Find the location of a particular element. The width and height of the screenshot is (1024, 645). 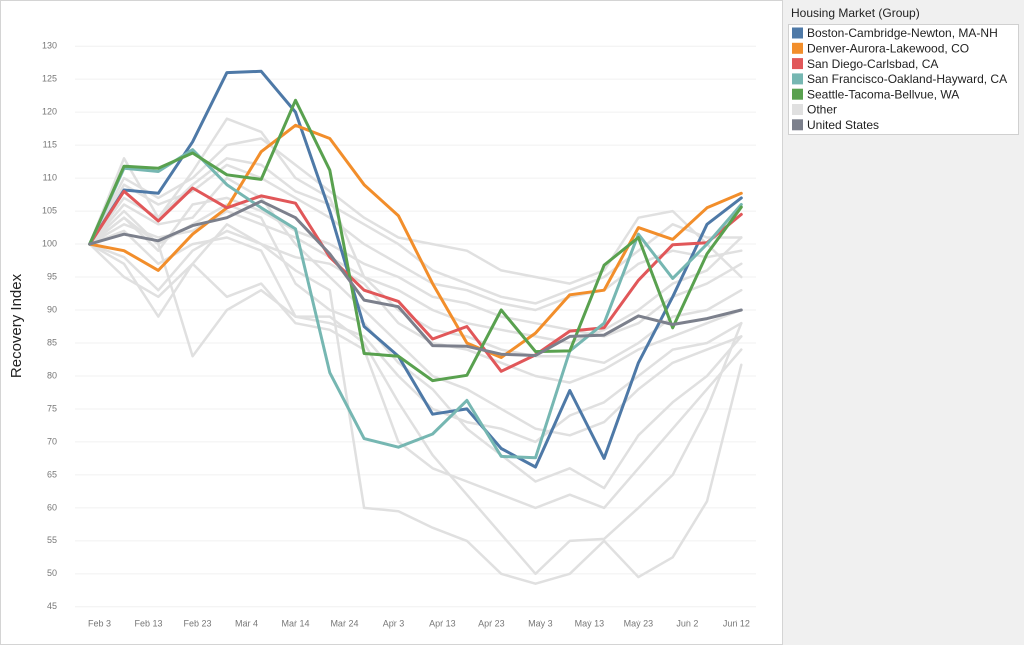

x-tick-label: Feb 13 is located at coordinates (148, 623).